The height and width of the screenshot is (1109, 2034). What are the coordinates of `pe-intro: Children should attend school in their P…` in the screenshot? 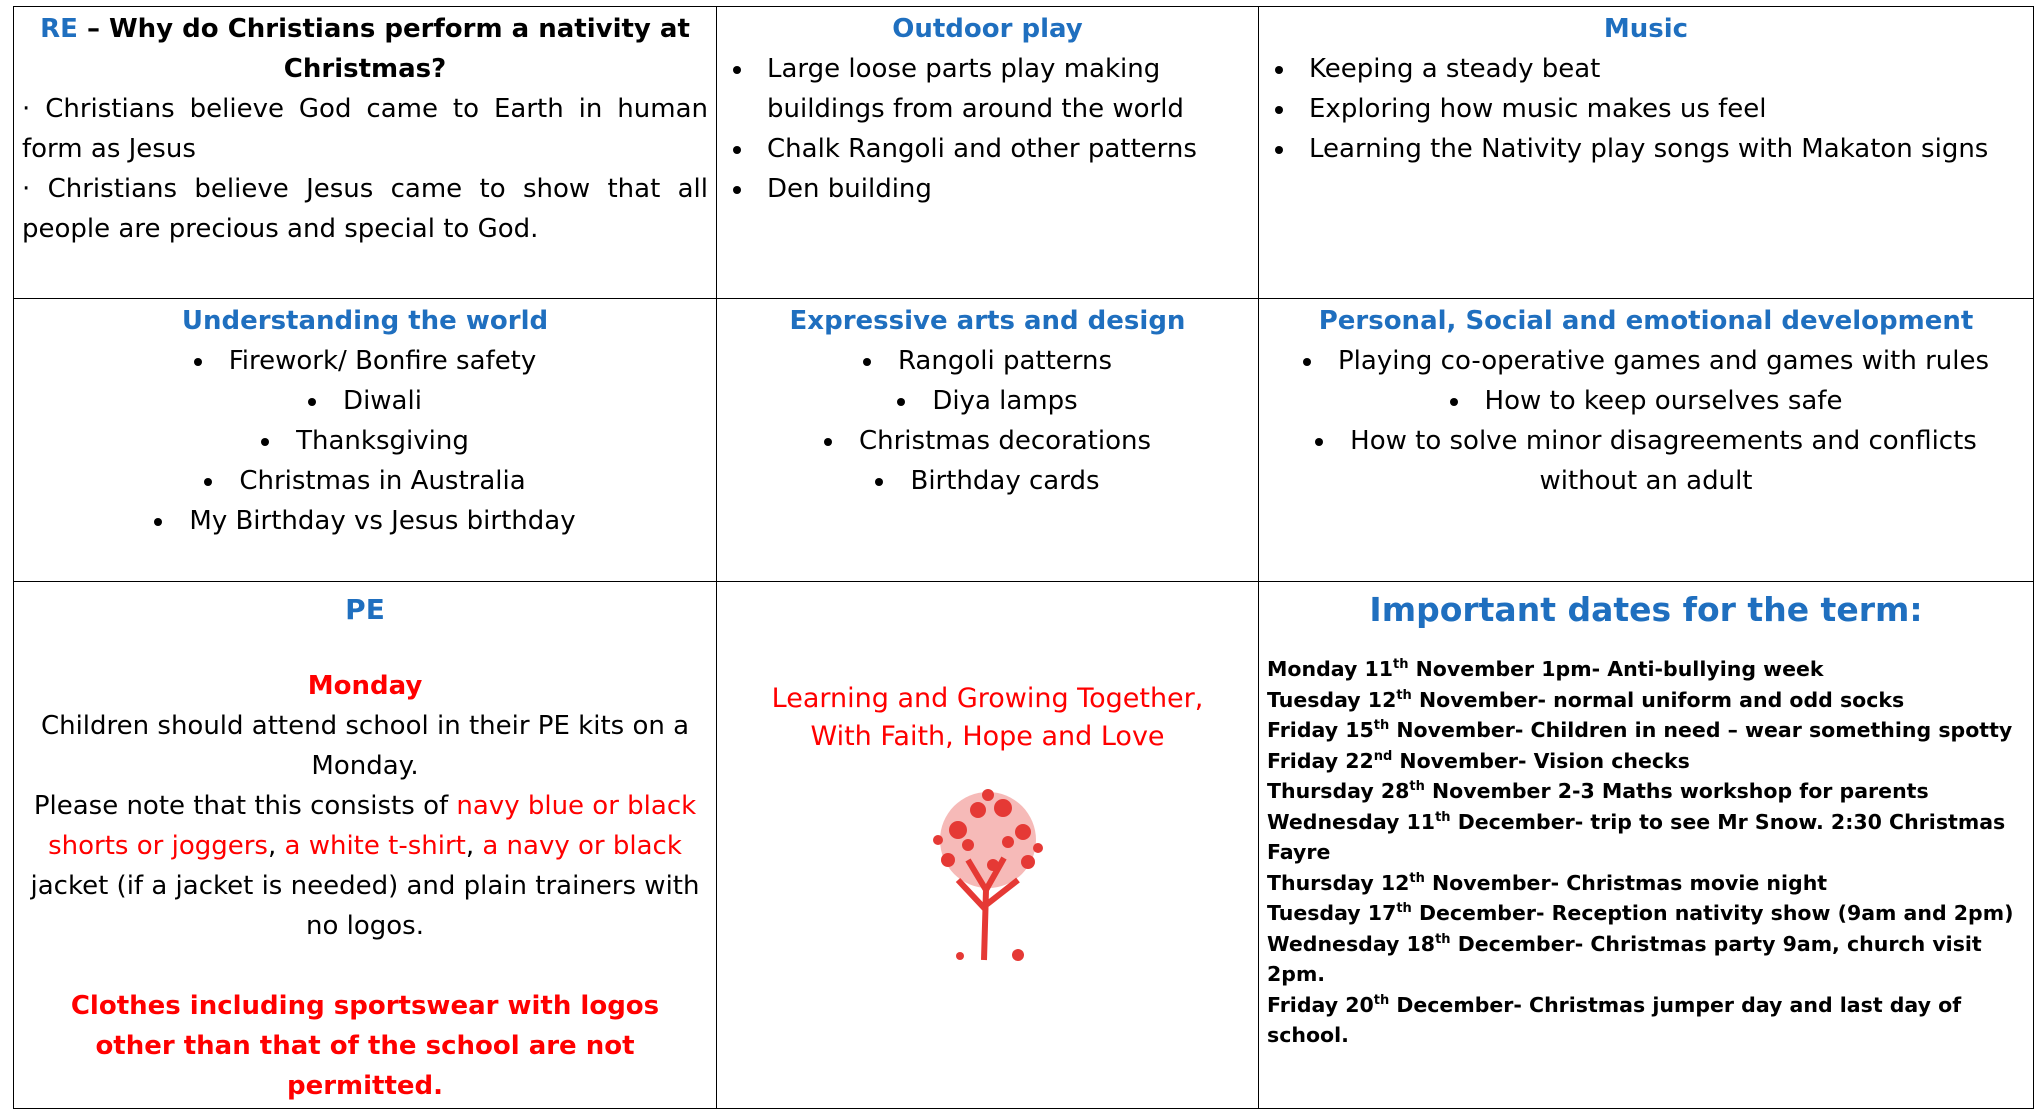 It's located at (365, 746).